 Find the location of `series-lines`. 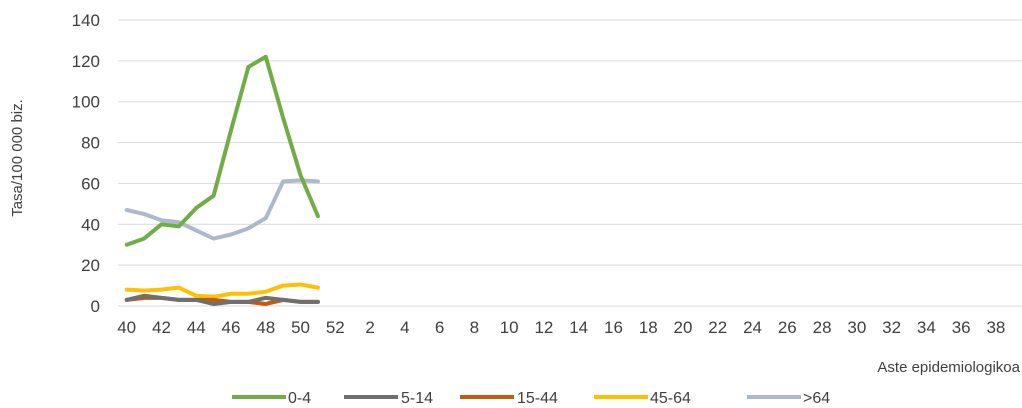

series-lines is located at coordinates (222, 180).